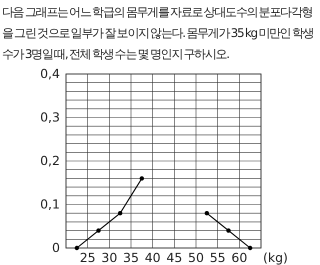 The width and height of the screenshot is (320, 265). What do you see at coordinates (275, 257) in the screenshot?
I see `x-axis-title: (kg)` at bounding box center [275, 257].